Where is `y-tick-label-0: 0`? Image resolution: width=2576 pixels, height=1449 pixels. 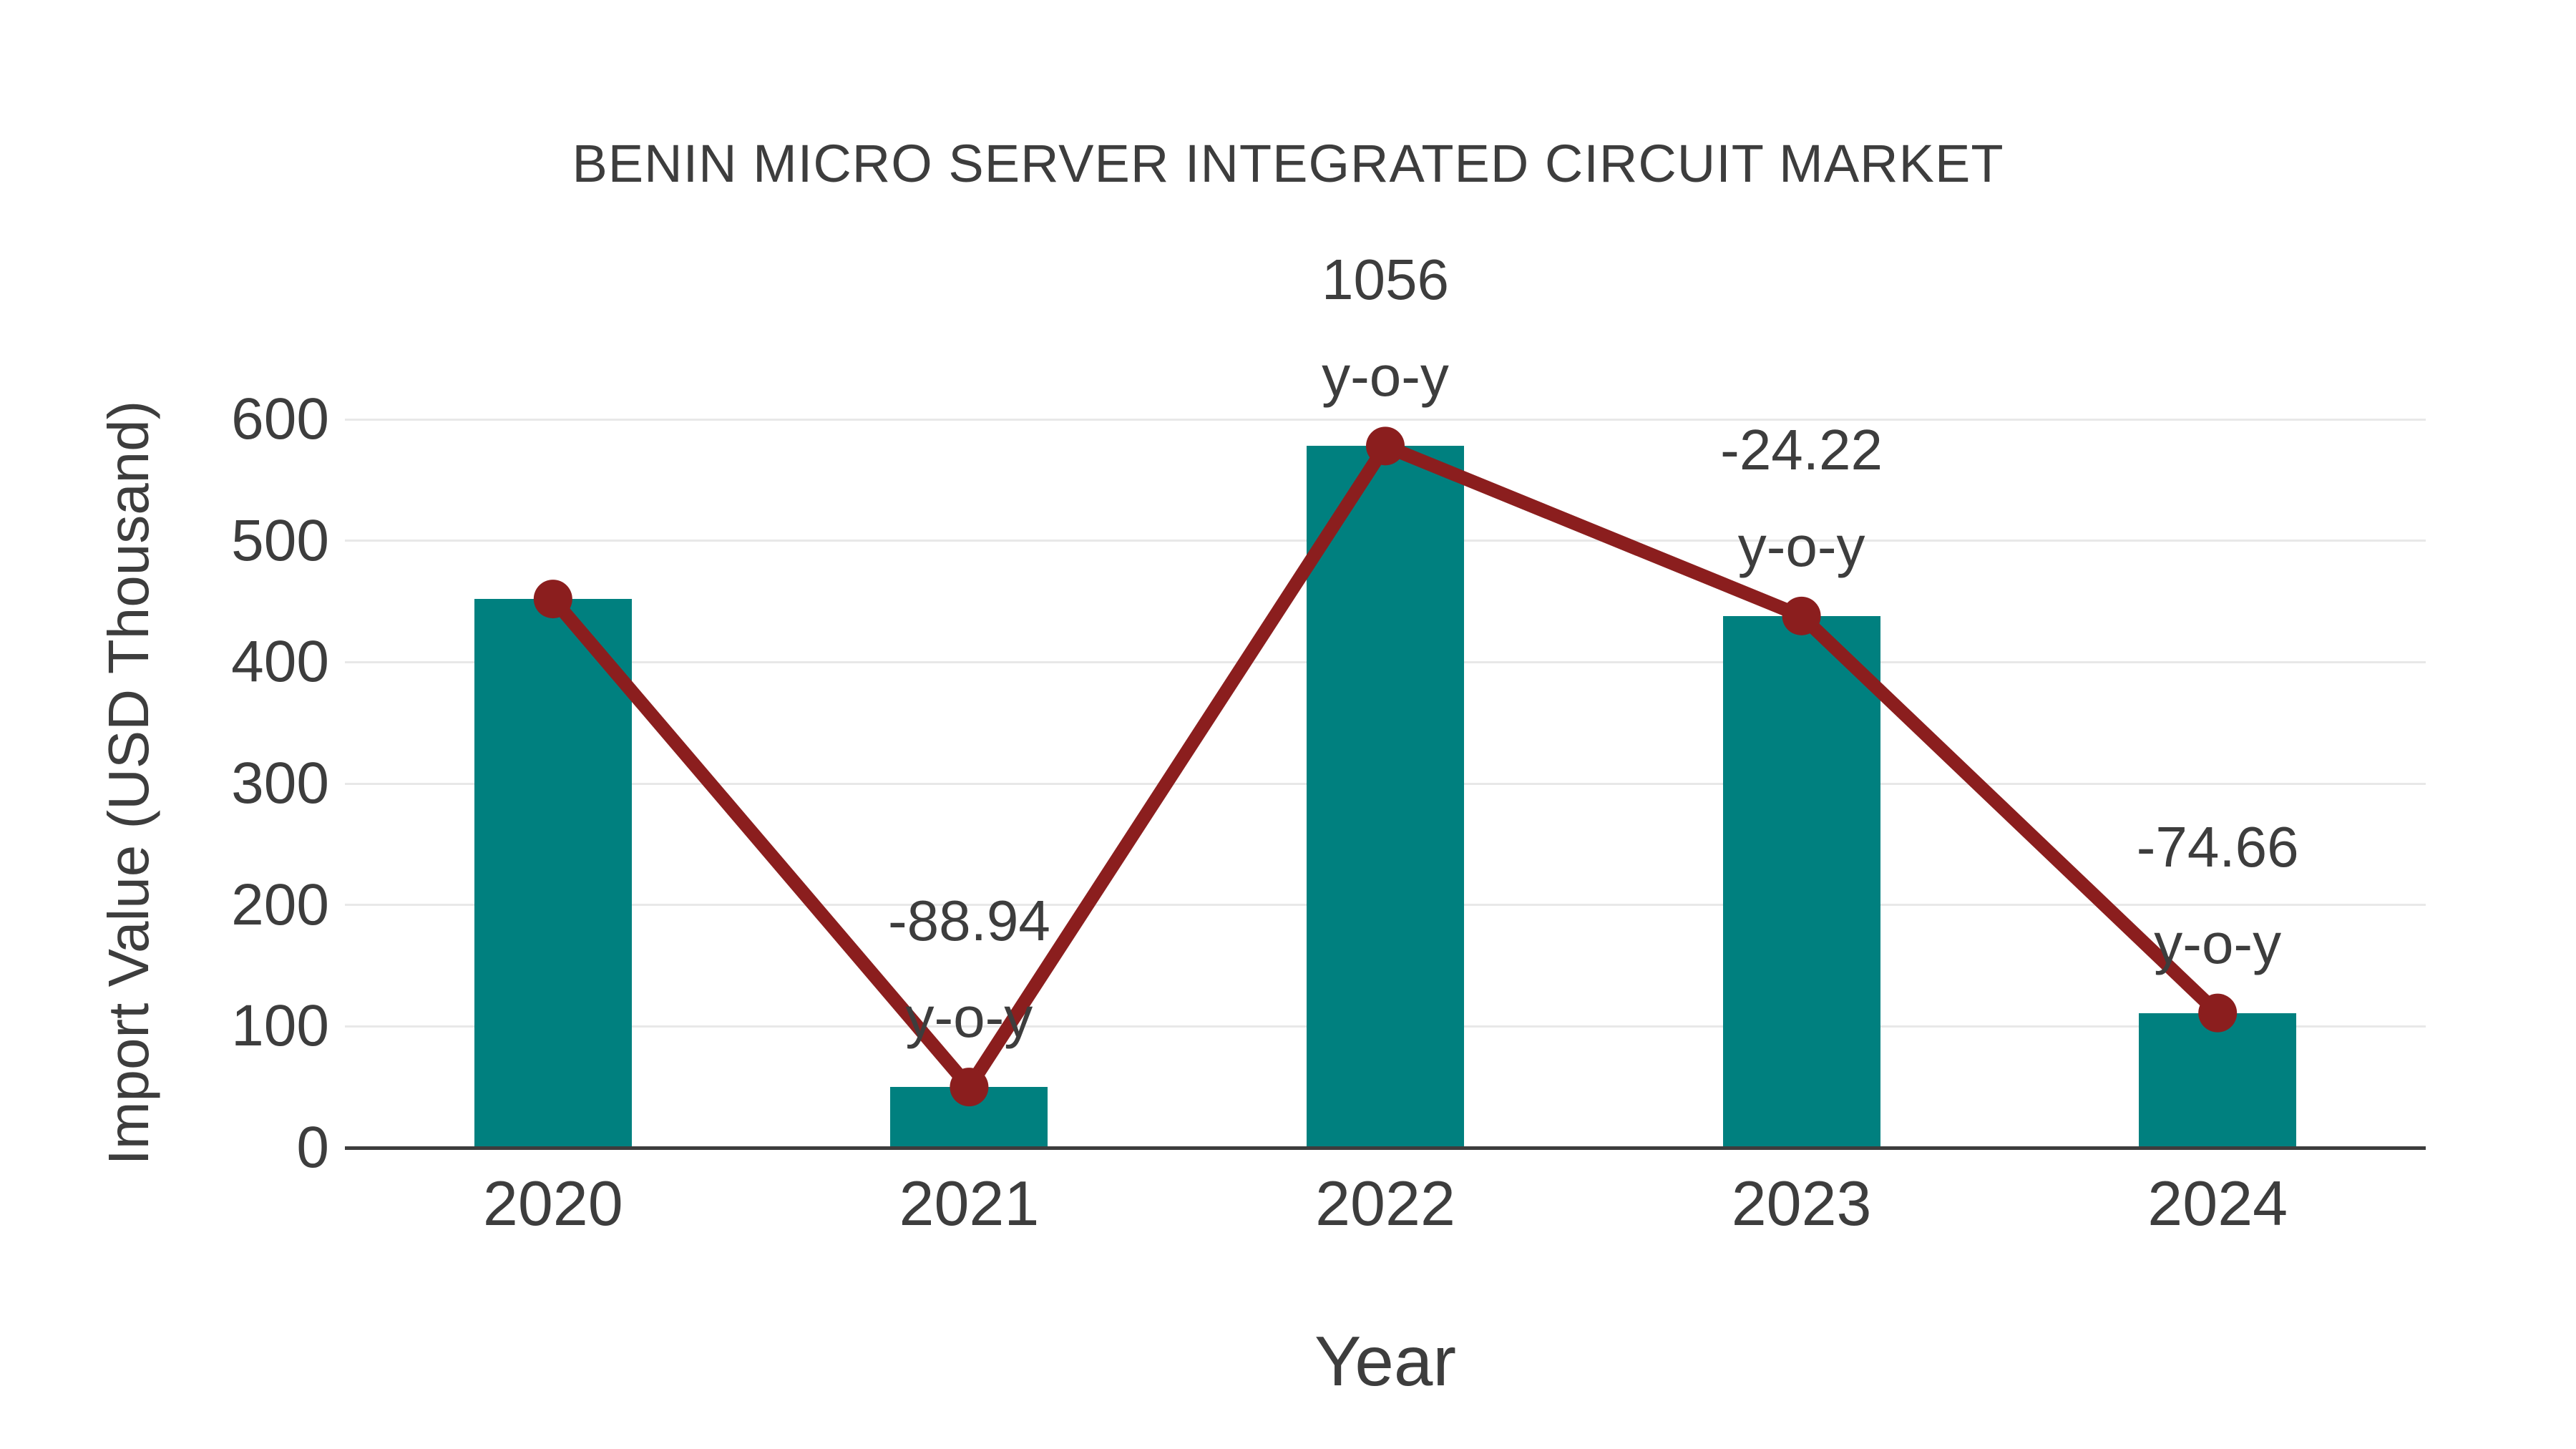
y-tick-label-0: 0 is located at coordinates (312, 1147).